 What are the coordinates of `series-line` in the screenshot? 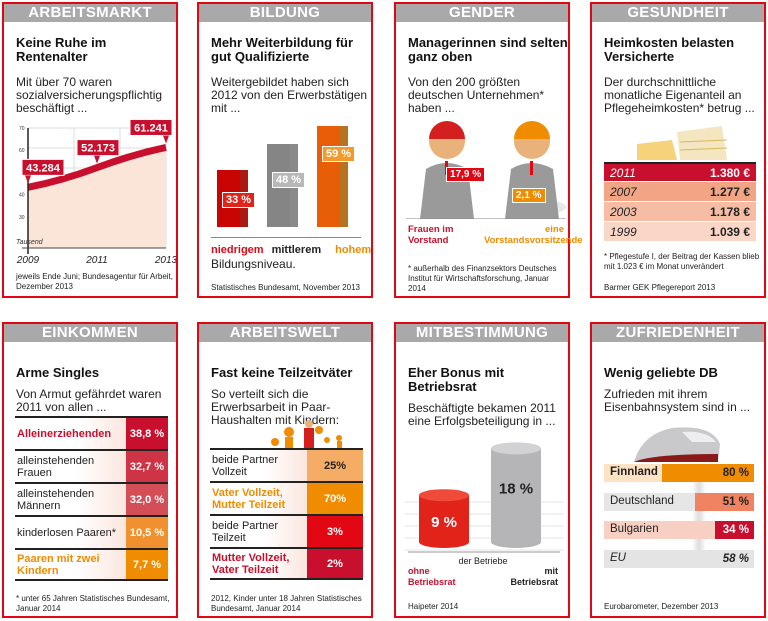 It's located at (97, 167).